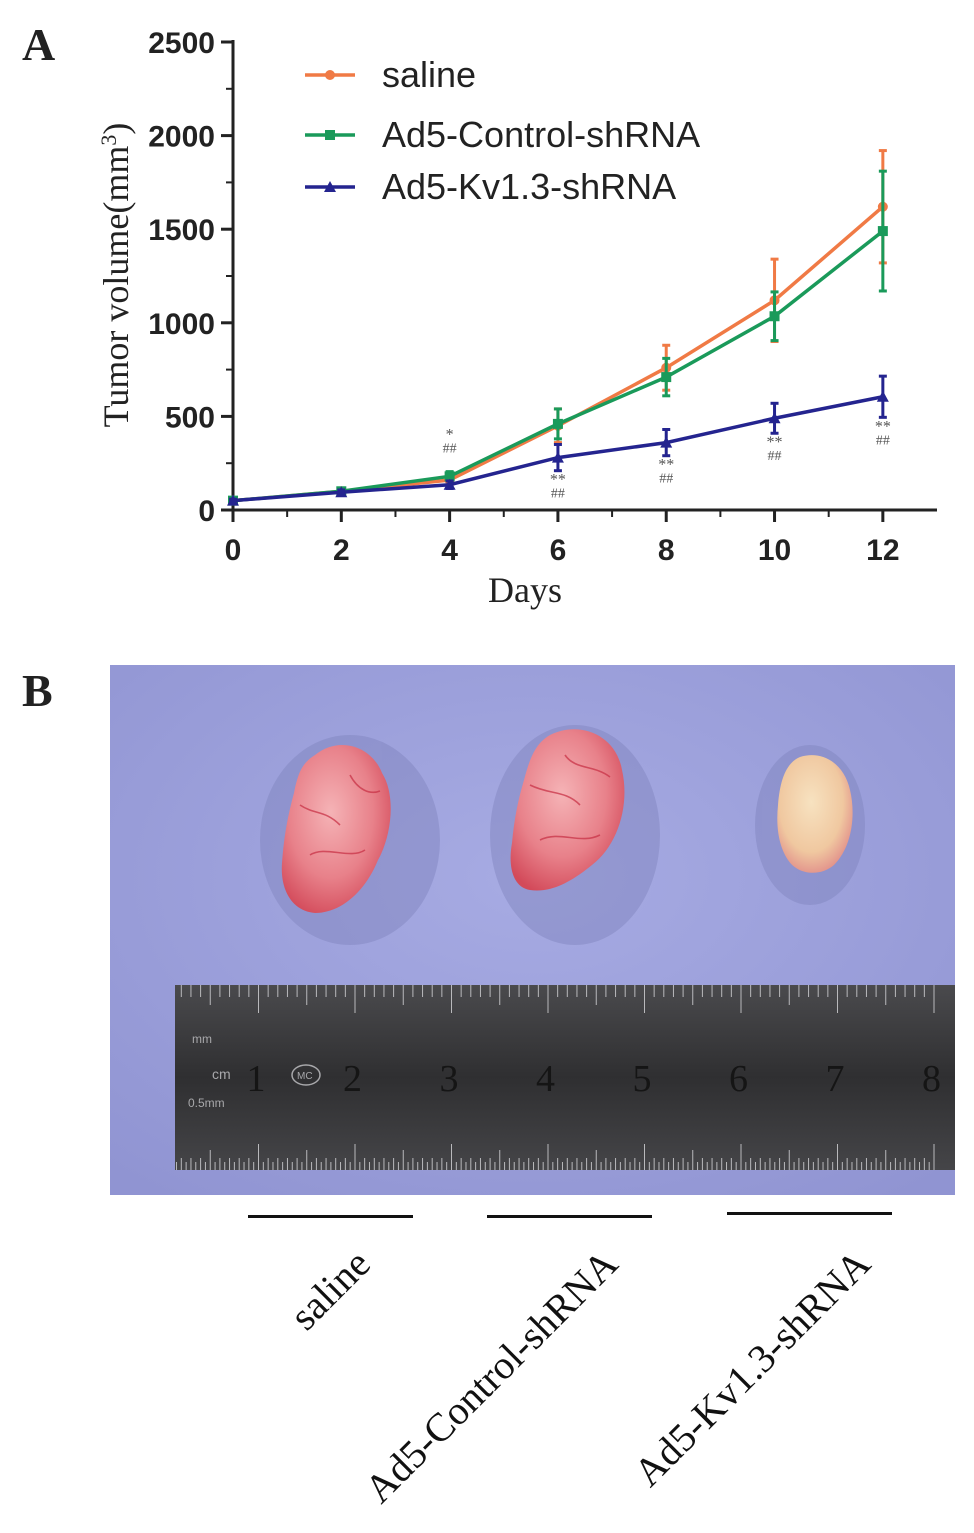 The height and width of the screenshot is (1533, 974). I want to click on x-tick-label-1: 2, so click(341, 550).